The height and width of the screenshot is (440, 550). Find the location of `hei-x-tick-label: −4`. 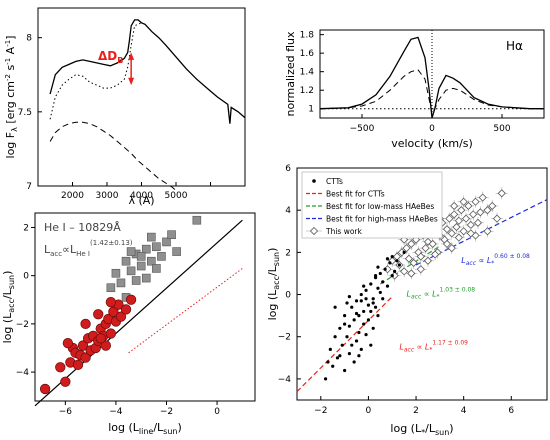

hei-x-tick-label: −4 is located at coordinates (116, 412).